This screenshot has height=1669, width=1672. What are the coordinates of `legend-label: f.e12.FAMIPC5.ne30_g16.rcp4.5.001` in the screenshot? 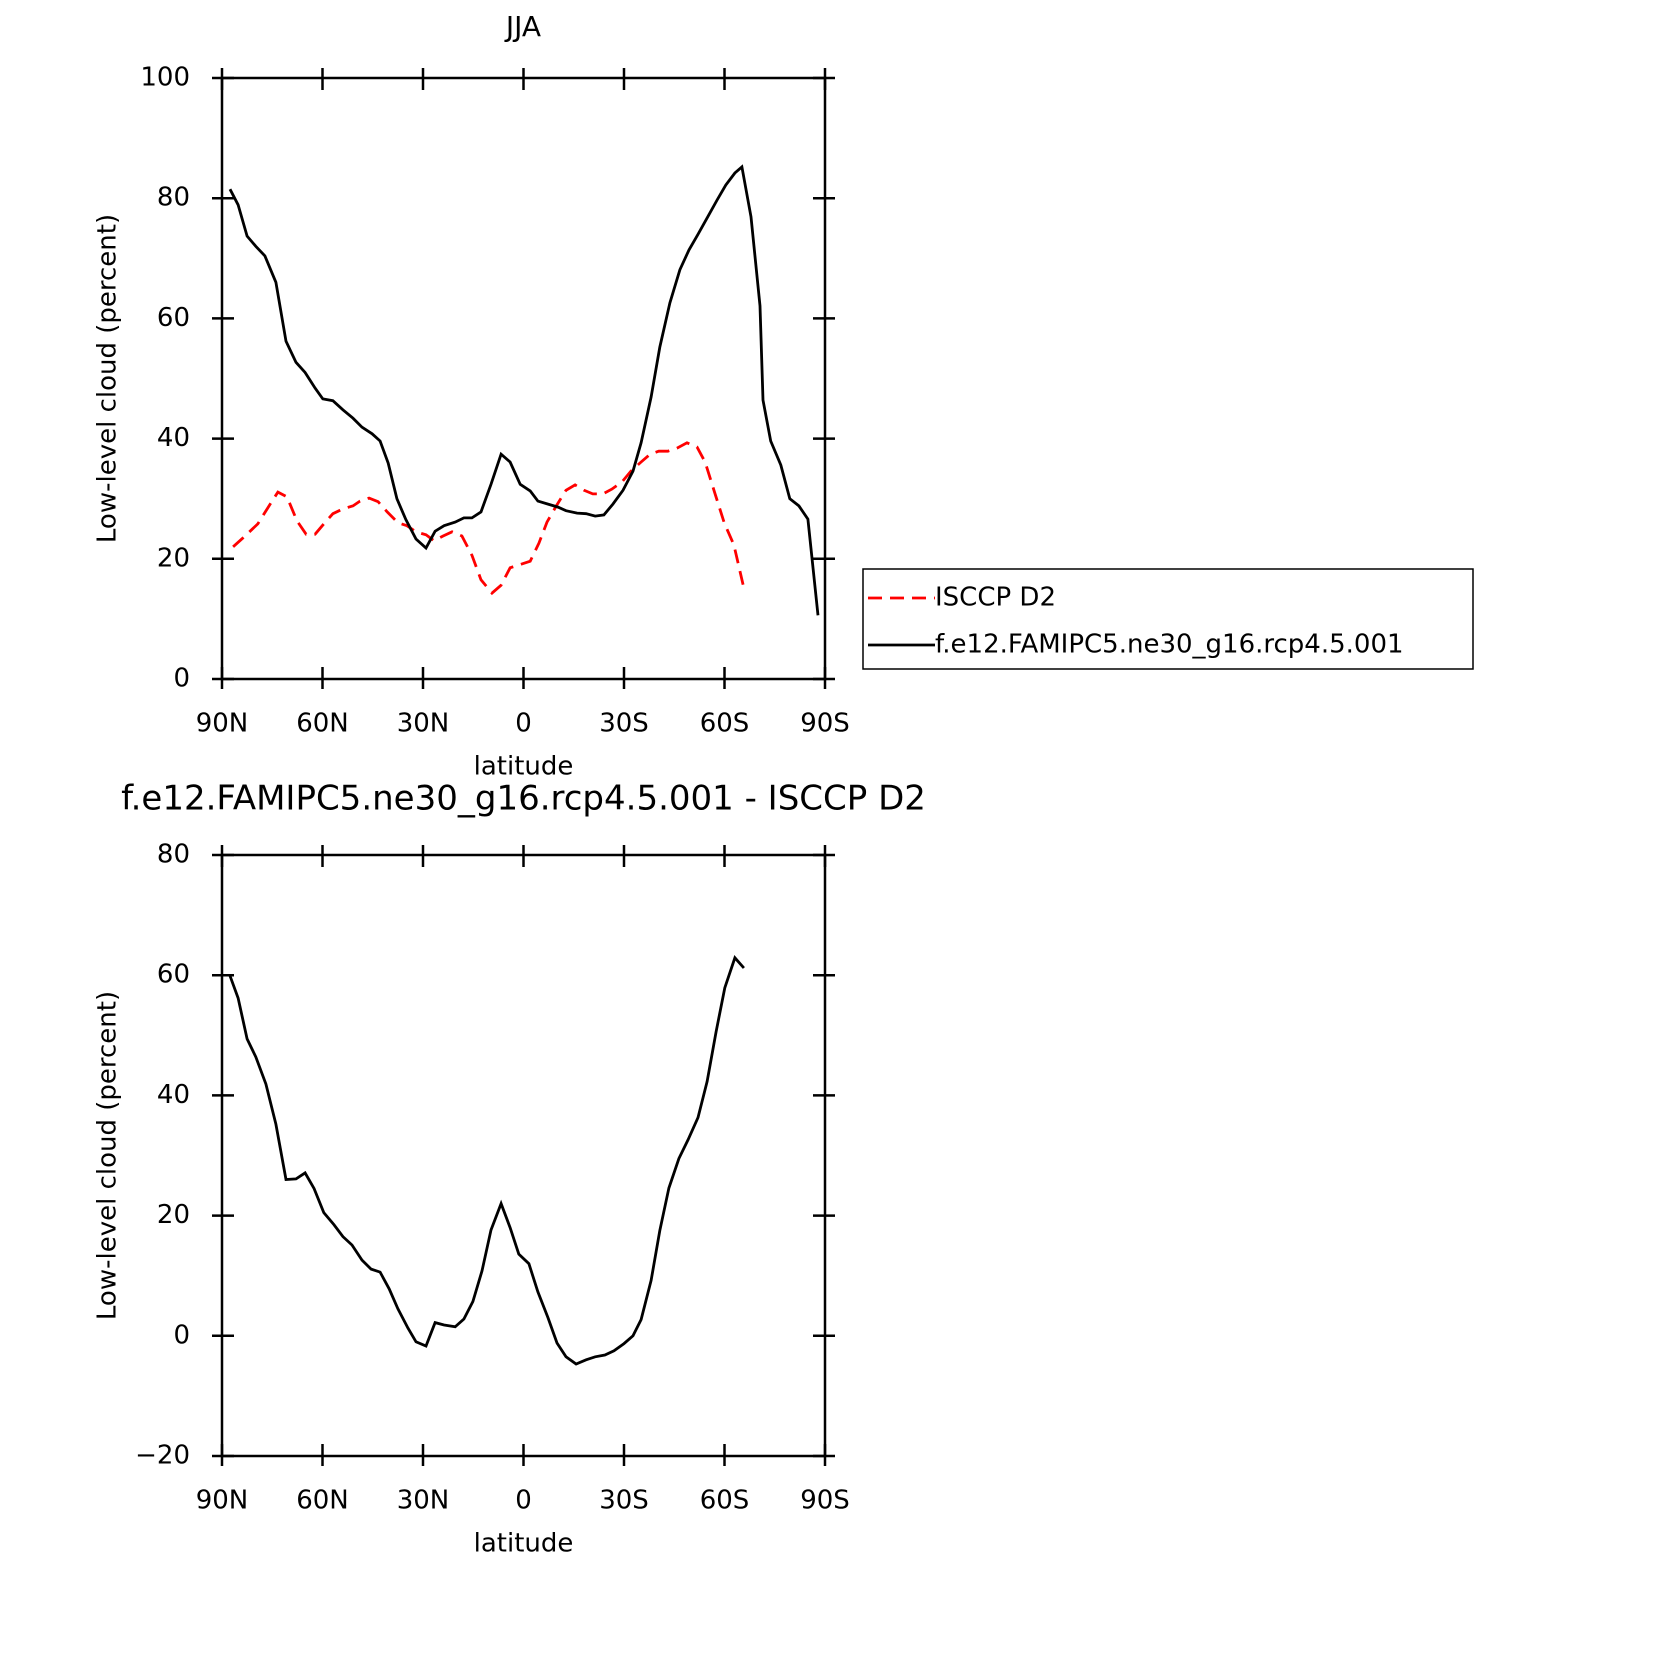 It's located at (1169, 645).